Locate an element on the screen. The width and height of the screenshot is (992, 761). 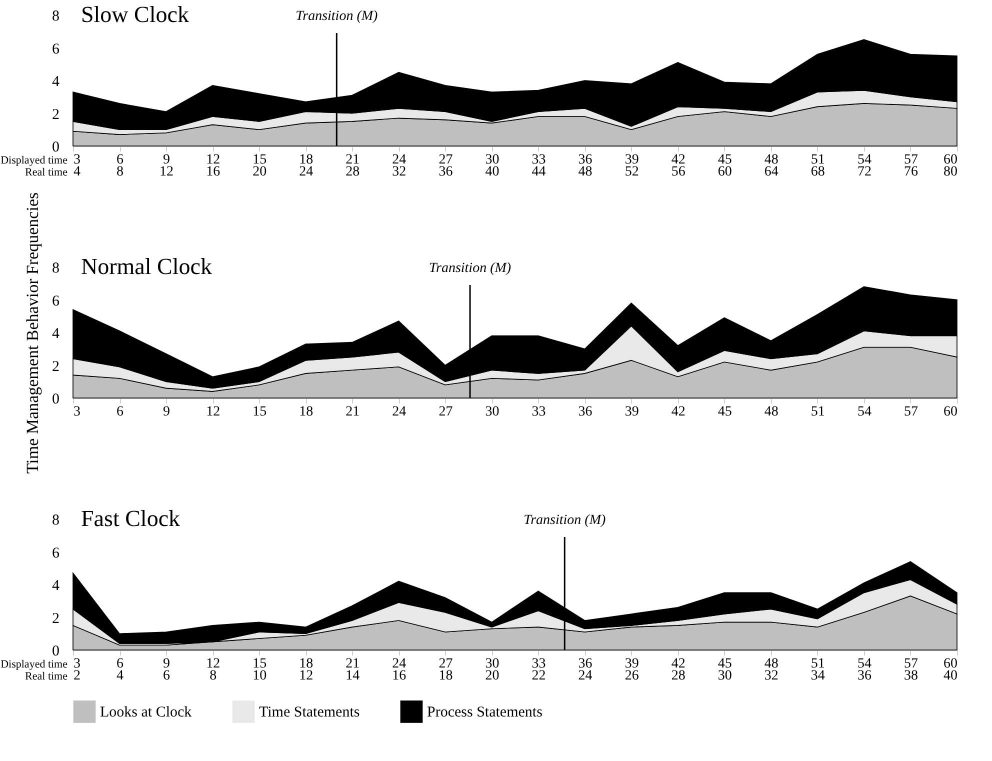
x2-tick-label: 48 is located at coordinates (585, 172).